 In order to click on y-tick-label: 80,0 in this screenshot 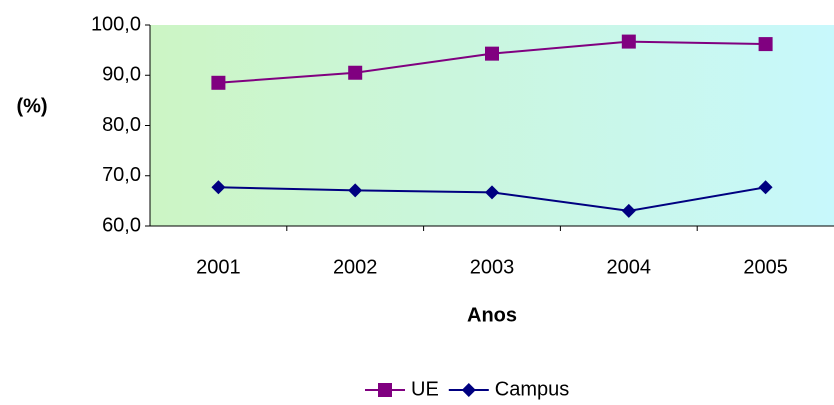, I will do `click(121, 125)`.